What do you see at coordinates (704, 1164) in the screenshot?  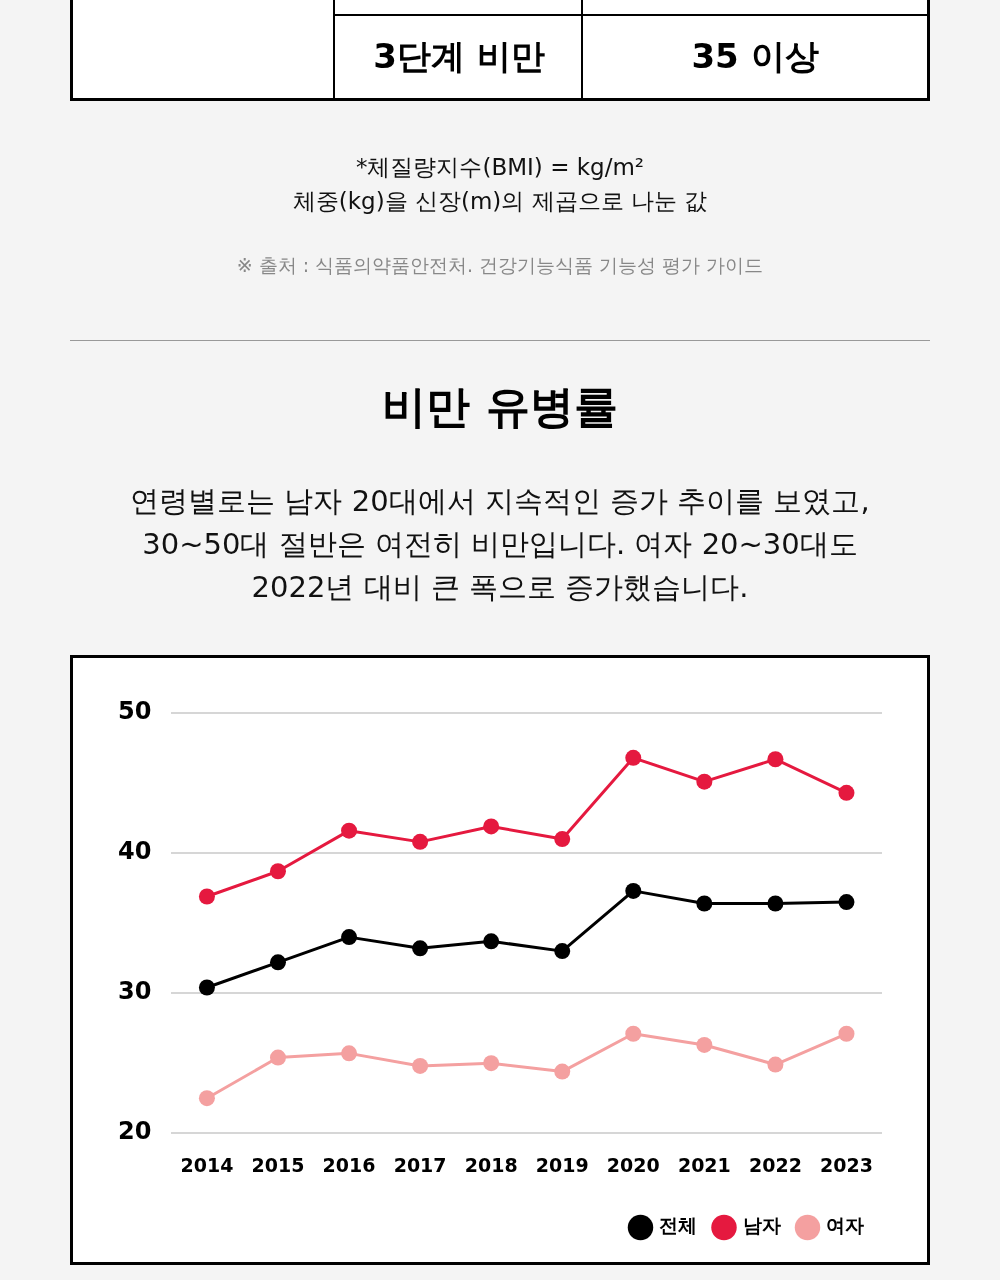 I see `x-tick-label: 2021` at bounding box center [704, 1164].